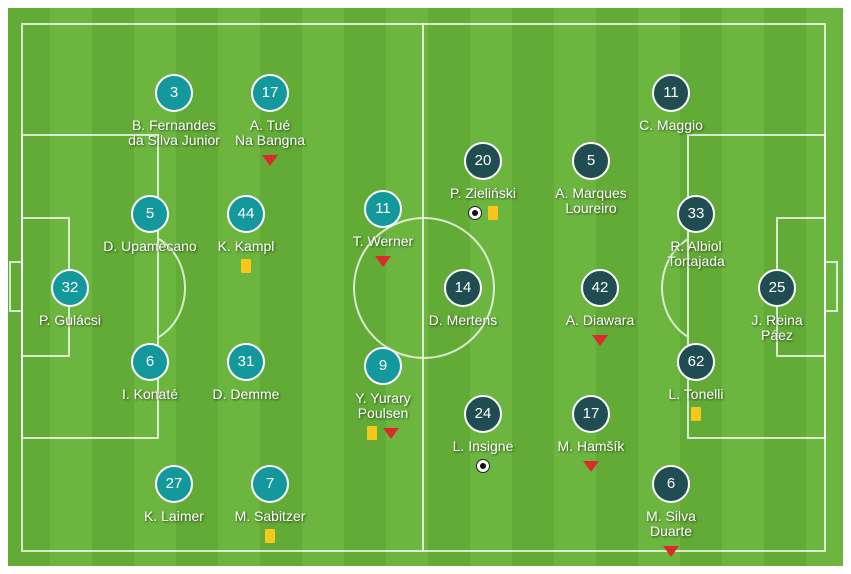  I want to click on player-name-line: C. Maggio, so click(671, 125).